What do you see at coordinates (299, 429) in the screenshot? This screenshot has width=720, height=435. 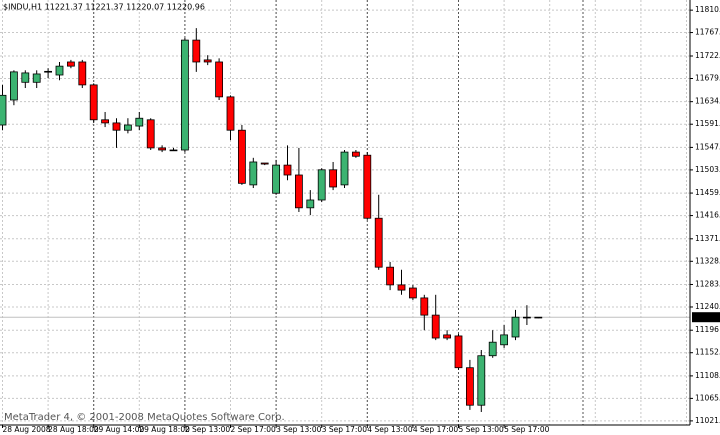 I see `x-tick-label: 3 Sep 13:00` at bounding box center [299, 429].